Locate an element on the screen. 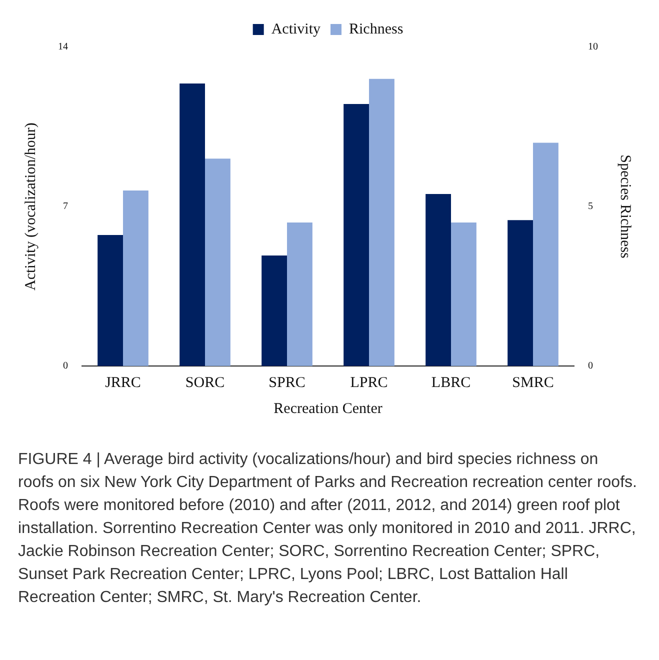 The image size is (659, 660). x-tick-label: JRRC is located at coordinates (123, 382).